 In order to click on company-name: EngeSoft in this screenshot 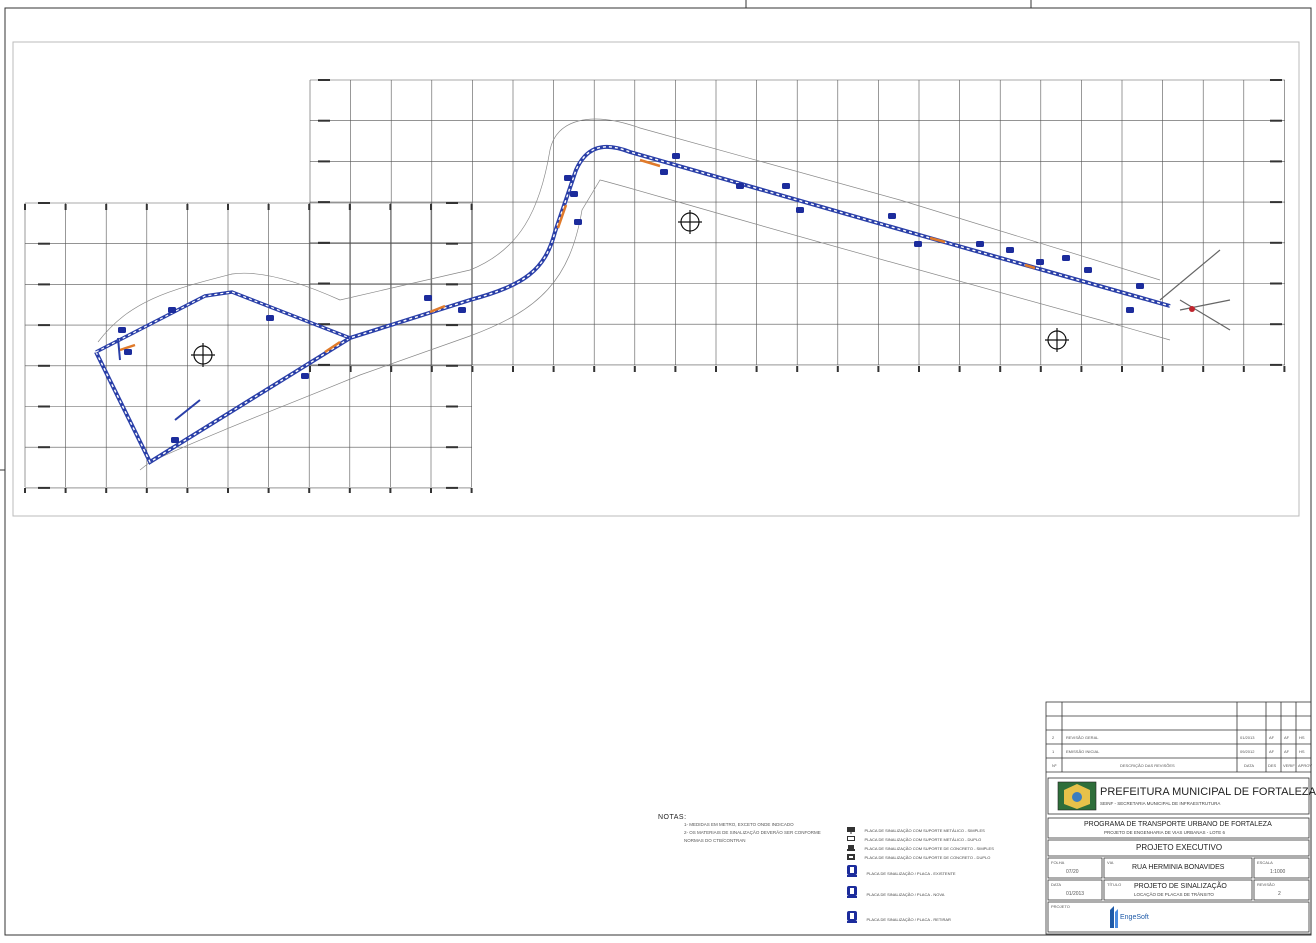, I will do `click(1134, 917)`.